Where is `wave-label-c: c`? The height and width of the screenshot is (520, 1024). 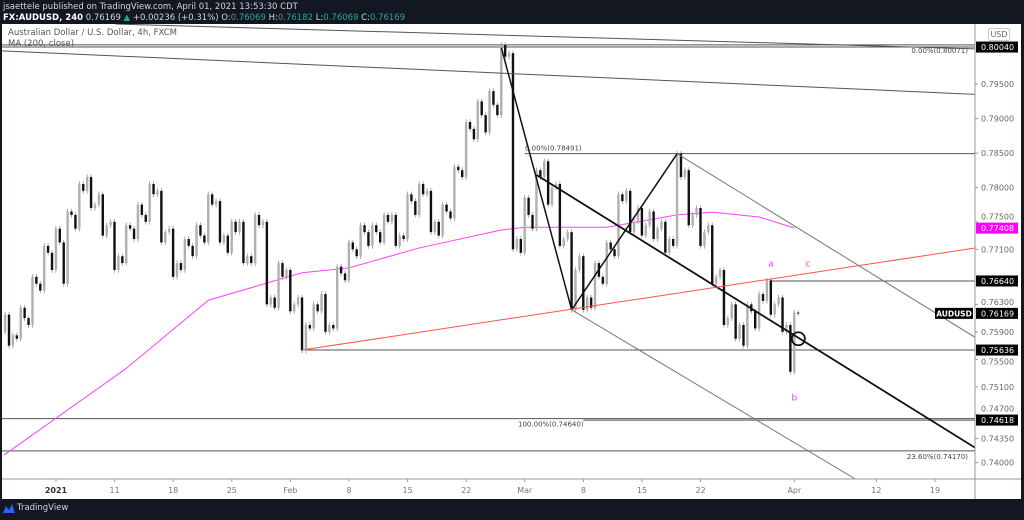 wave-label-c: c is located at coordinates (808, 265).